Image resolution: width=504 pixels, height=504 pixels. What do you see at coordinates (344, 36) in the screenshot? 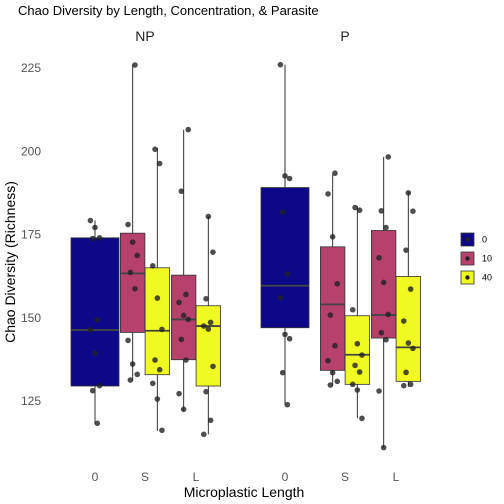
I see `facet-label-p: P` at bounding box center [344, 36].